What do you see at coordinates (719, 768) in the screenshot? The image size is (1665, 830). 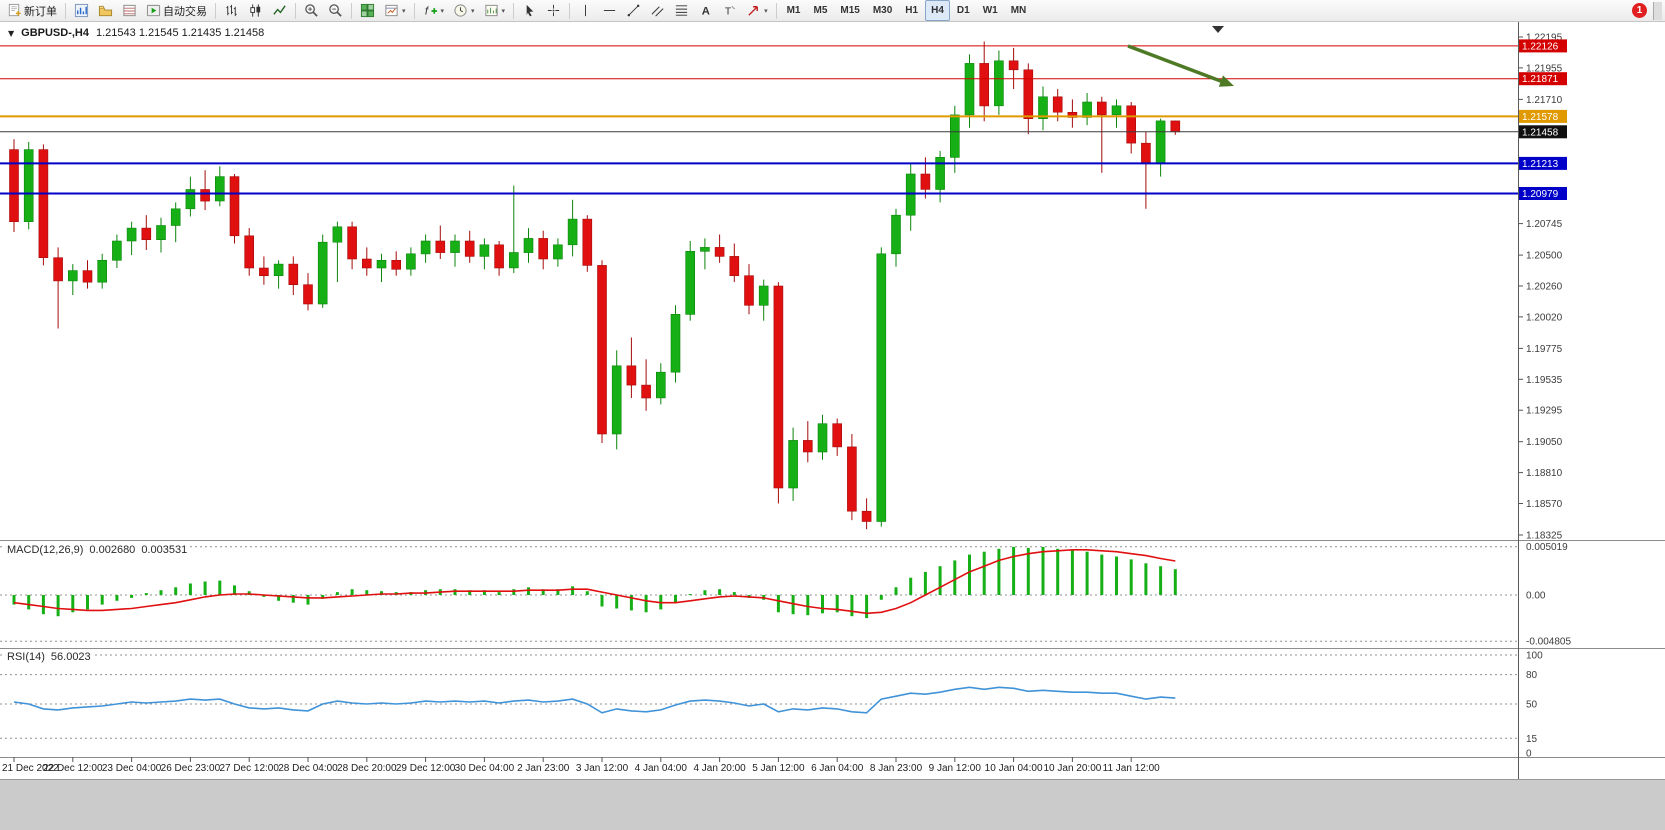 I see `time-axis-label: 4 Jan 20:00` at bounding box center [719, 768].